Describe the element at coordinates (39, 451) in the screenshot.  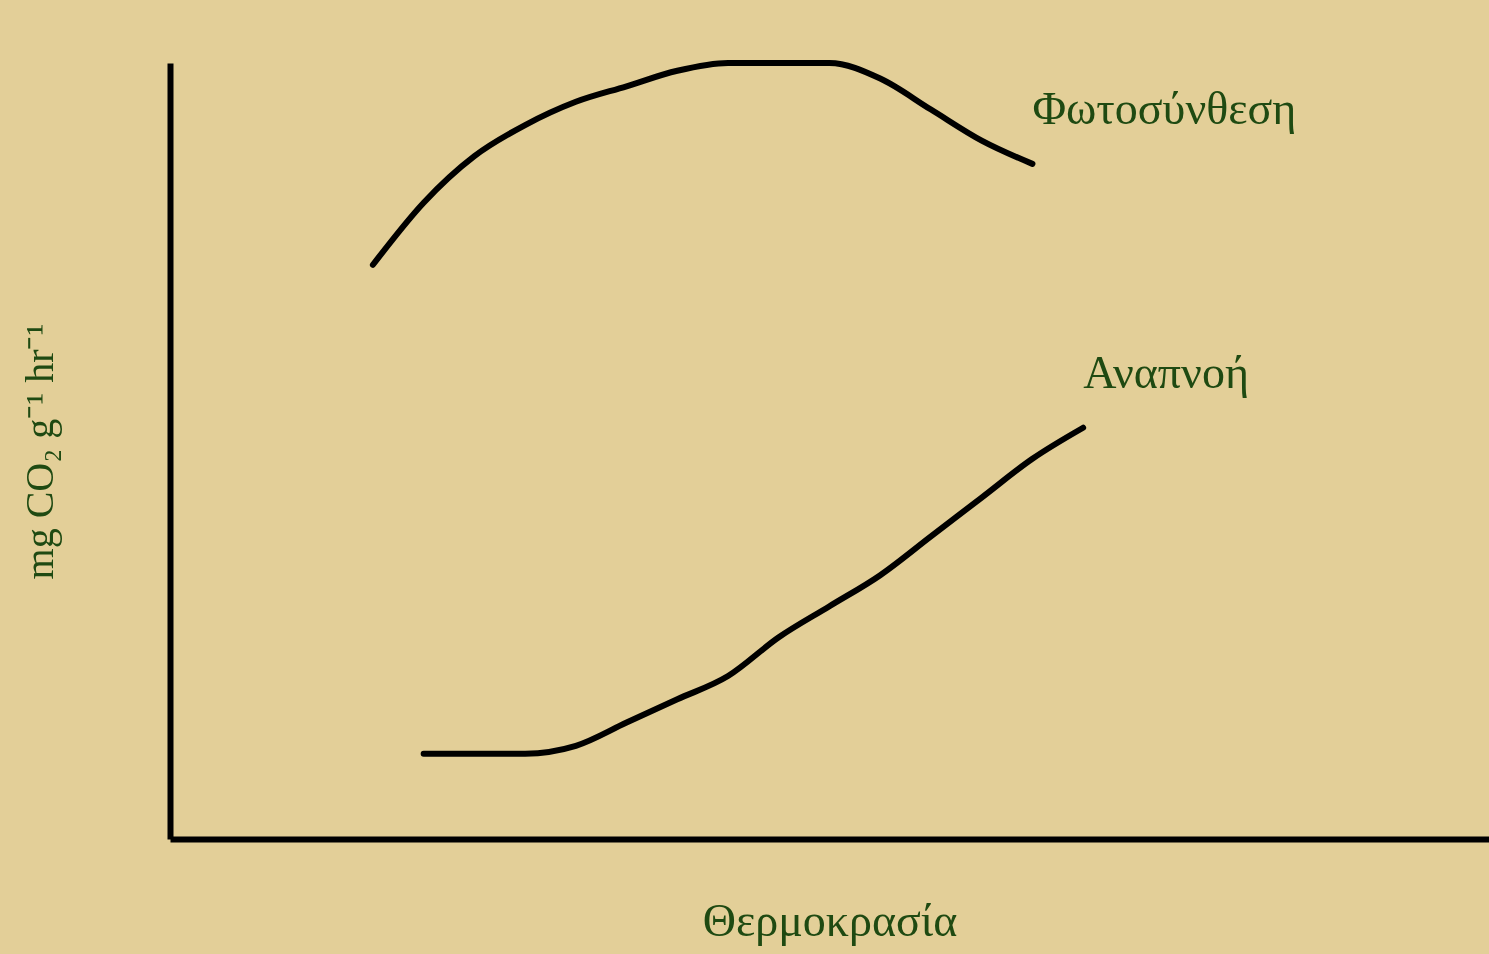
I see `y-axis-title: mg CO₂ g⁻¹ hr⁻¹` at that location.